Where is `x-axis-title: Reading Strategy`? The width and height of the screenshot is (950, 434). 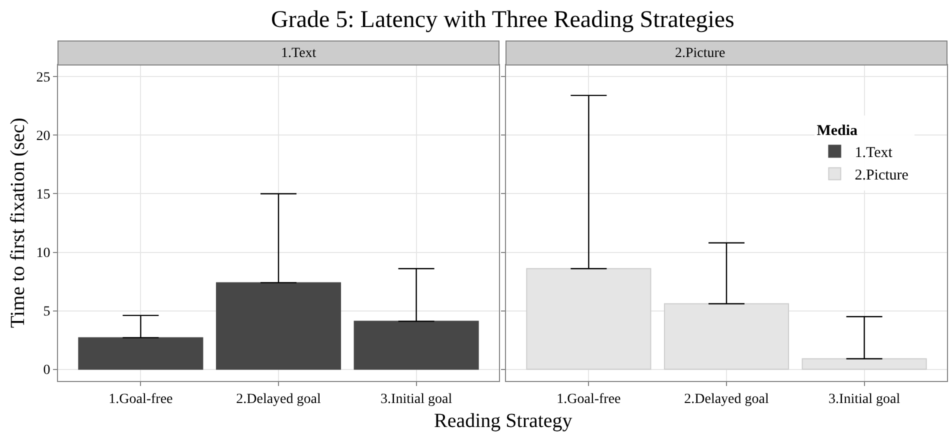 x-axis-title: Reading Strategy is located at coordinates (503, 421).